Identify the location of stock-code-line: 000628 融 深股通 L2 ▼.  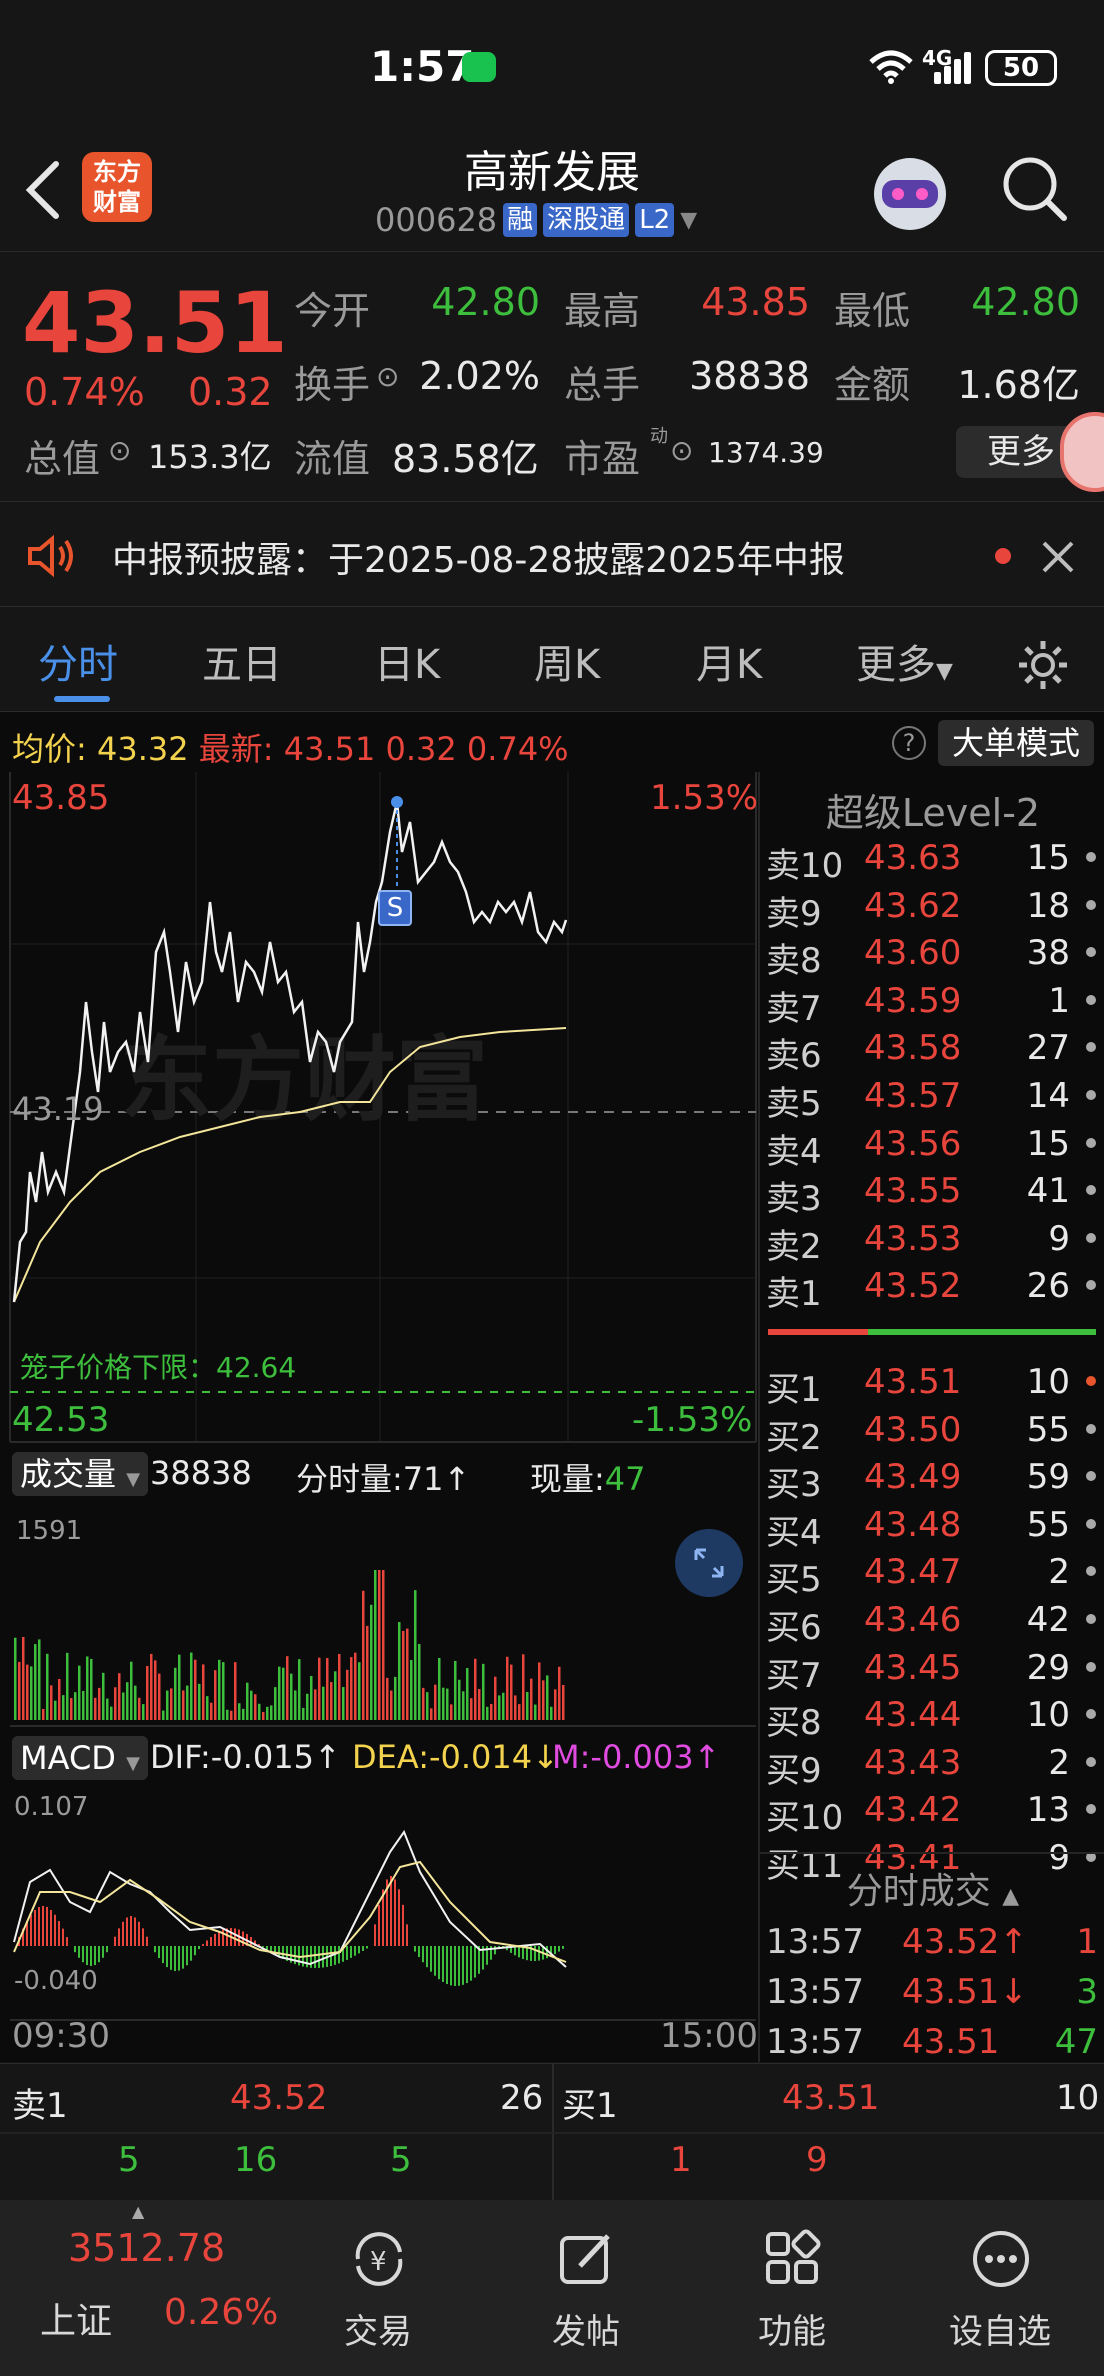
(536, 220).